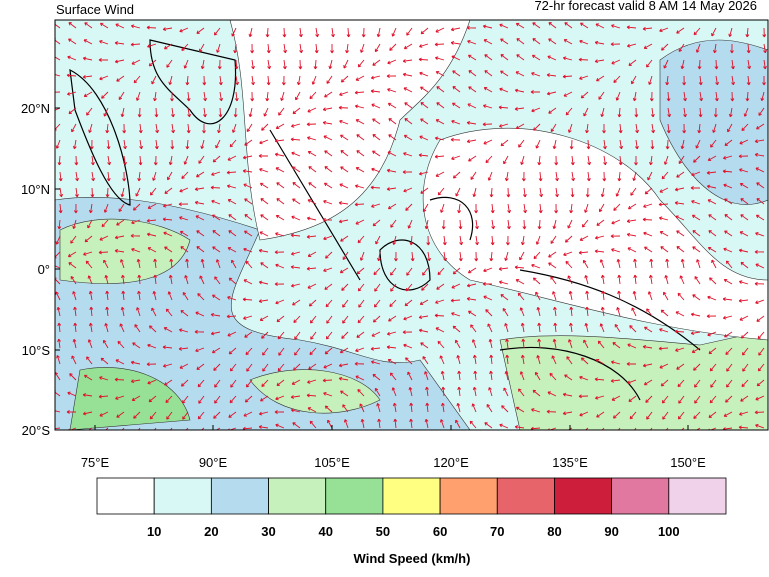 Image resolution: width=769 pixels, height=577 pixels. What do you see at coordinates (297, 496) in the screenshot?
I see `colorbar-box` at bounding box center [297, 496].